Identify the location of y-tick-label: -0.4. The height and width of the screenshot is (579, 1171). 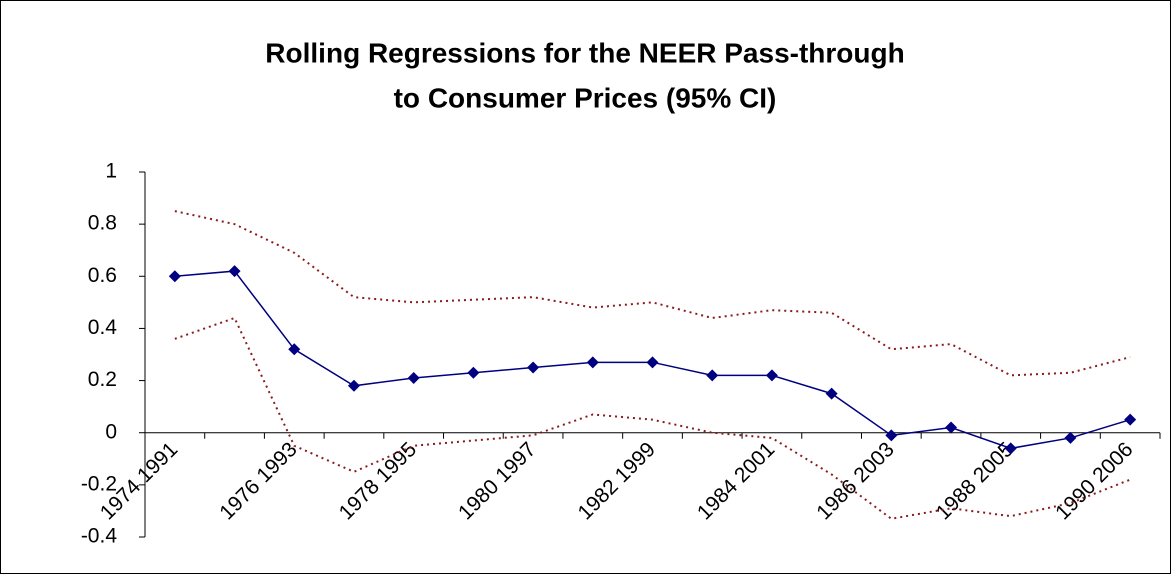
(99, 536).